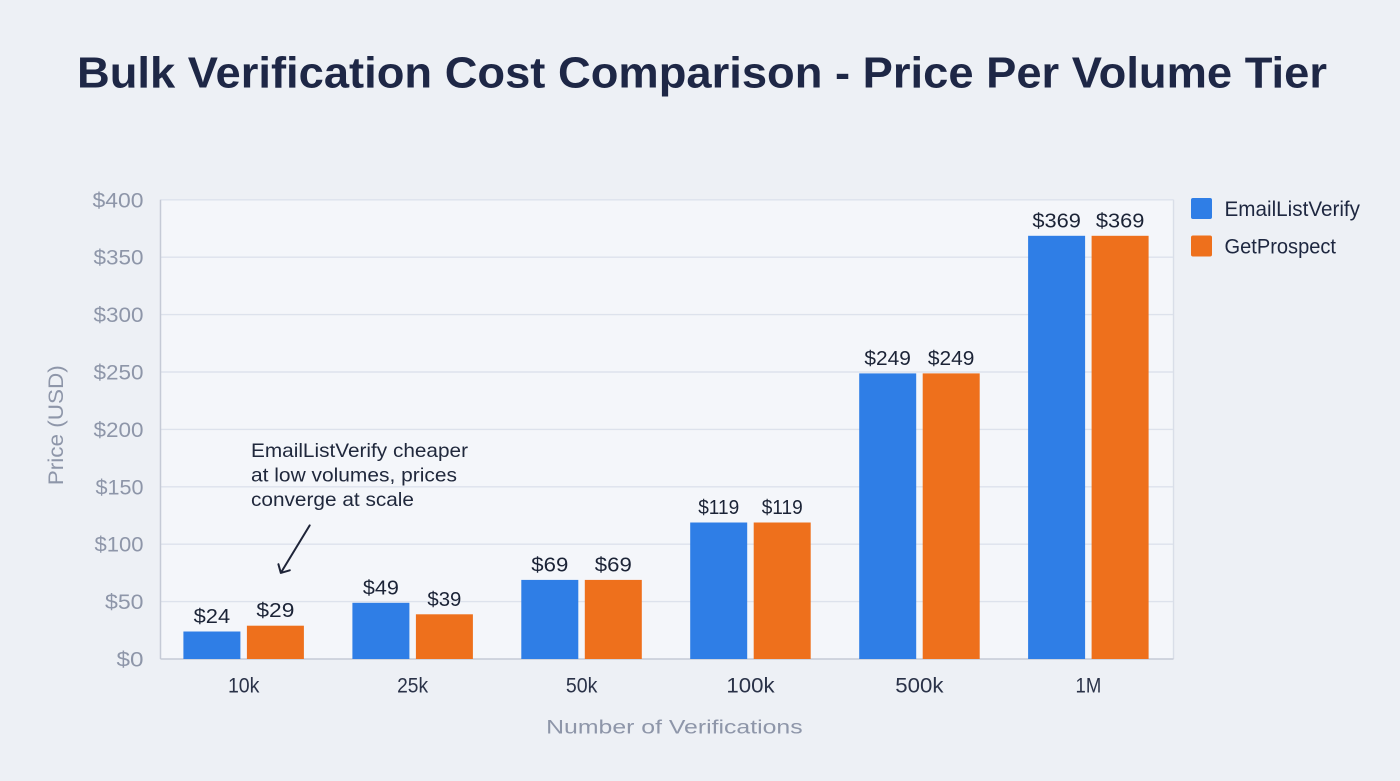 This screenshot has width=1400, height=781. I want to click on svg-text: $100, so click(119, 545).